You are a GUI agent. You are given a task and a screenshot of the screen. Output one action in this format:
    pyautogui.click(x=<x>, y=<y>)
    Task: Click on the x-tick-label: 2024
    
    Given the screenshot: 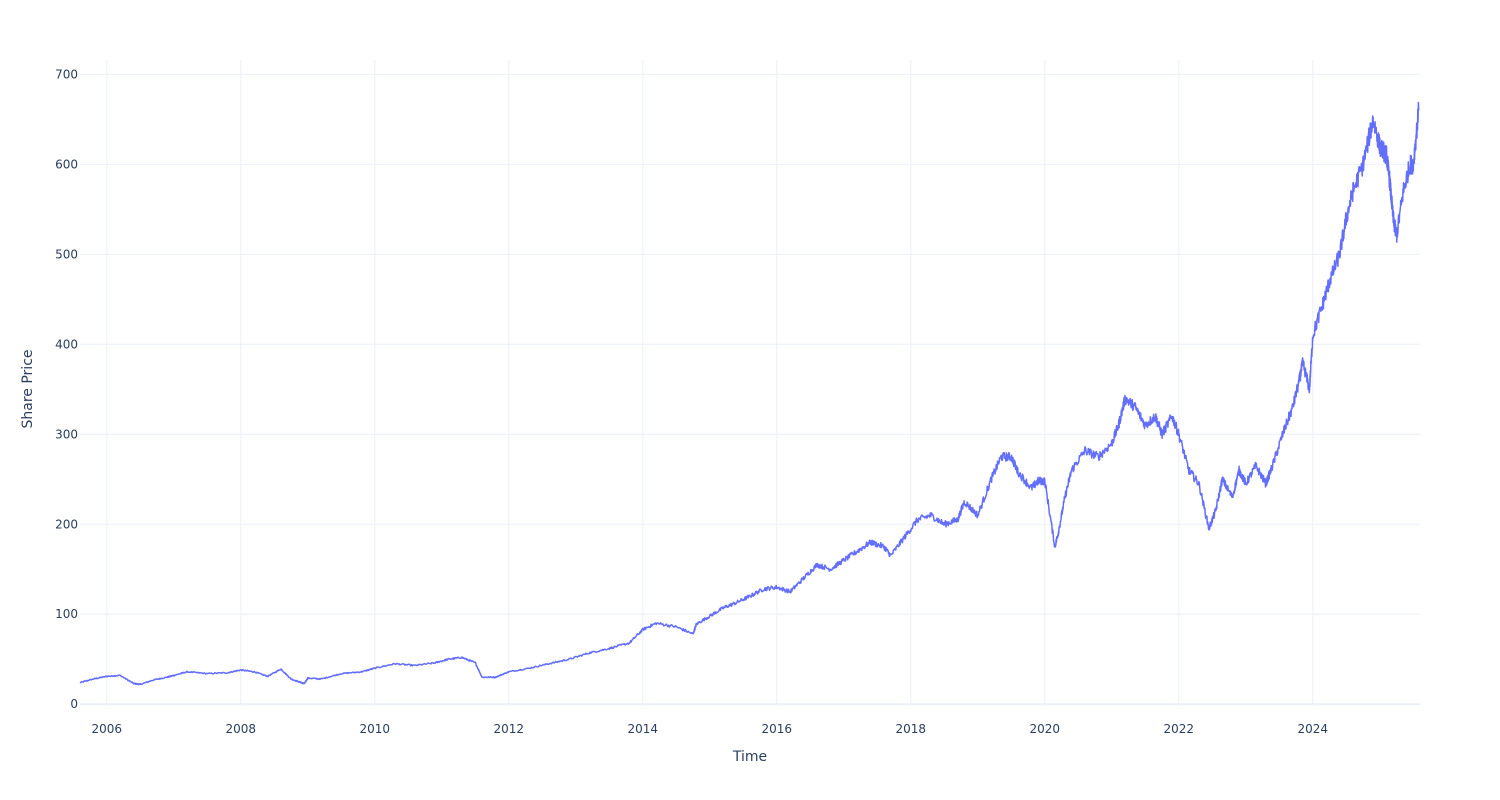 What is the action you would take?
    pyautogui.click(x=1313, y=729)
    